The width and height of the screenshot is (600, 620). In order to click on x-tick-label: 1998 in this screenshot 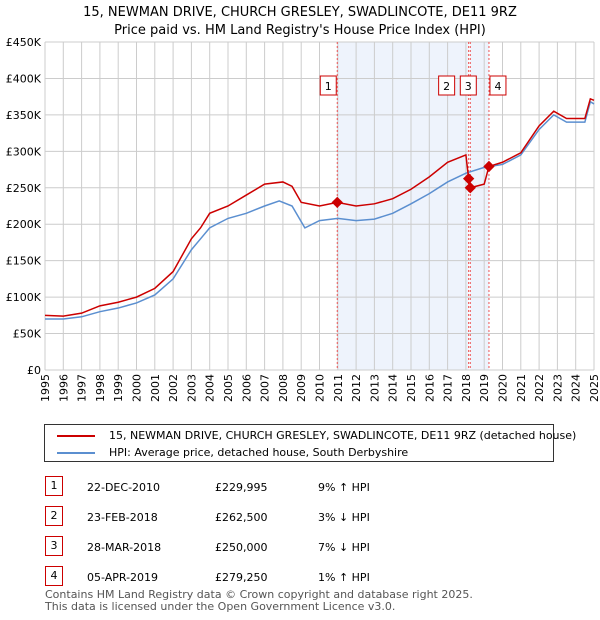, I will do `click(100, 388)`.